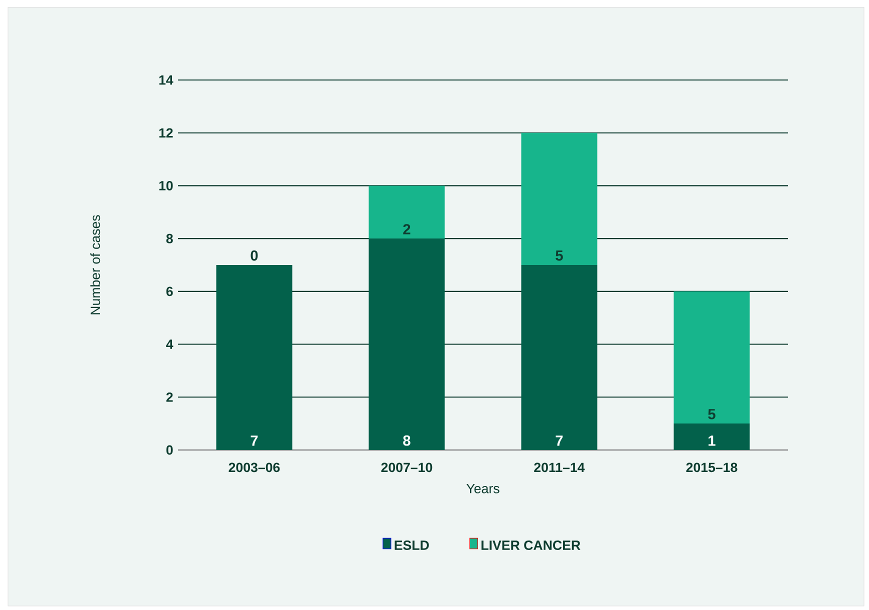 This screenshot has width=869, height=610. What do you see at coordinates (406, 440) in the screenshot?
I see `data-label: 8` at bounding box center [406, 440].